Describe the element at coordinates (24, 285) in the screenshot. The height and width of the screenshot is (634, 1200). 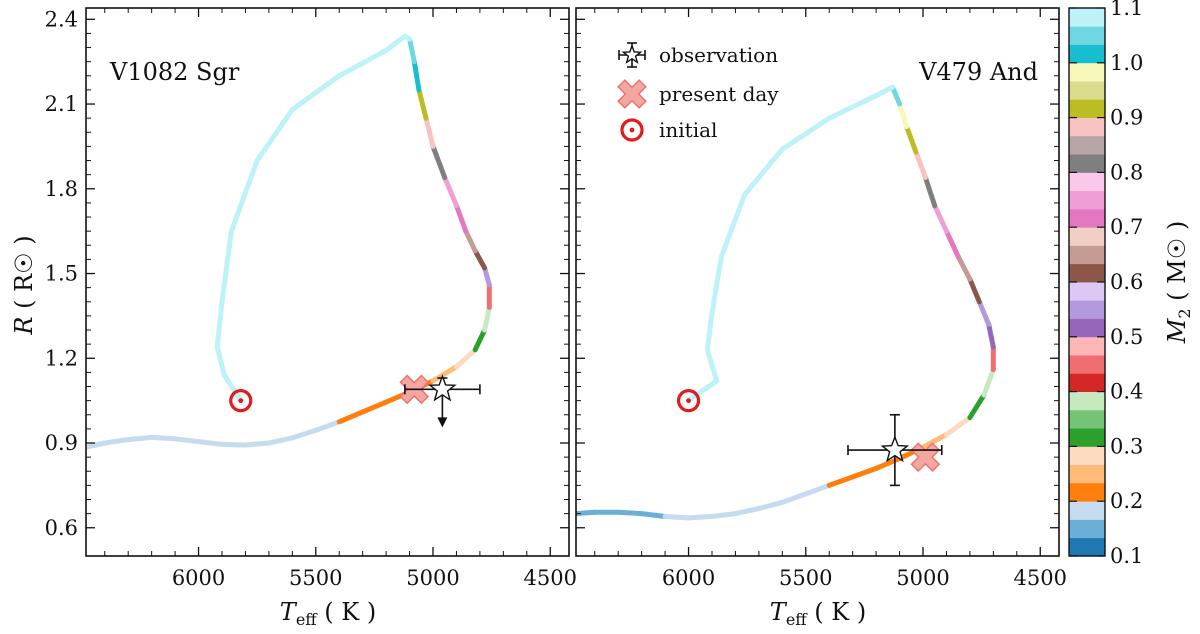
I see `y-axis-label: R ( R☉ )` at that location.